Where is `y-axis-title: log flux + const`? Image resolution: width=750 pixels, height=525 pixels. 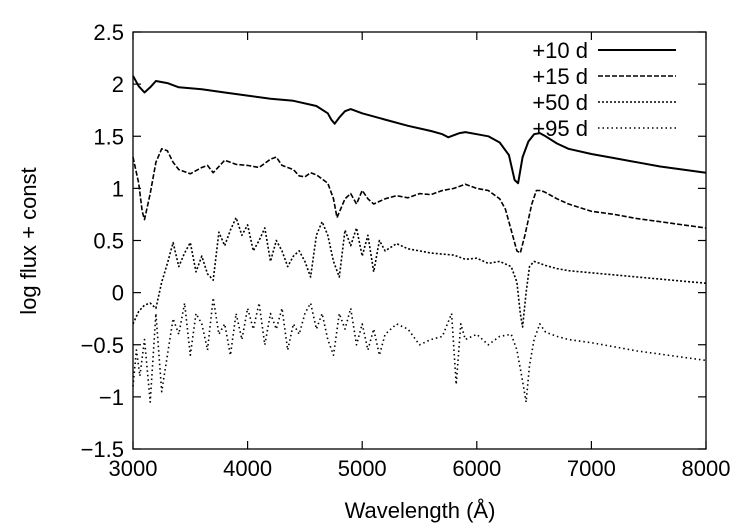 y-axis-title: log flux + const is located at coordinates (28, 240).